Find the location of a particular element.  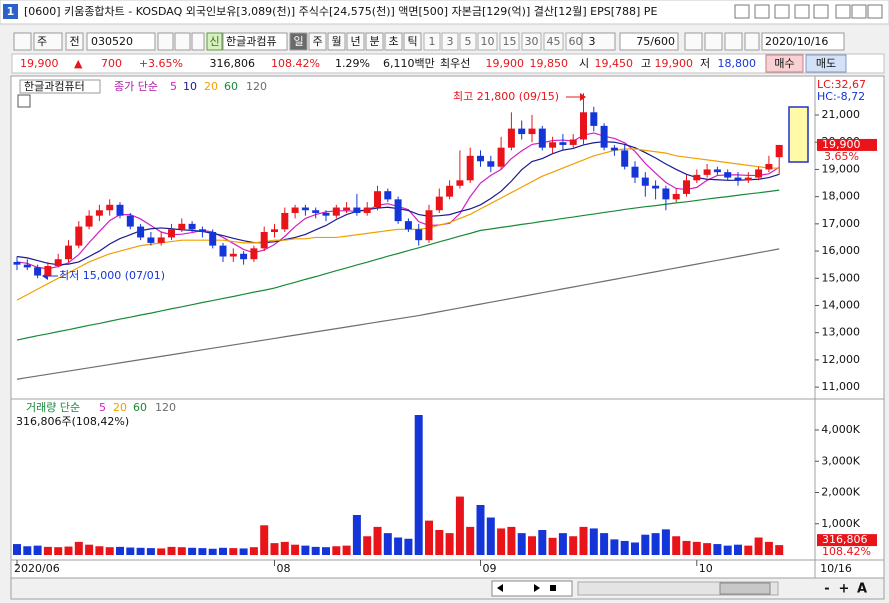

count-box is located at coordinates (649, 41).